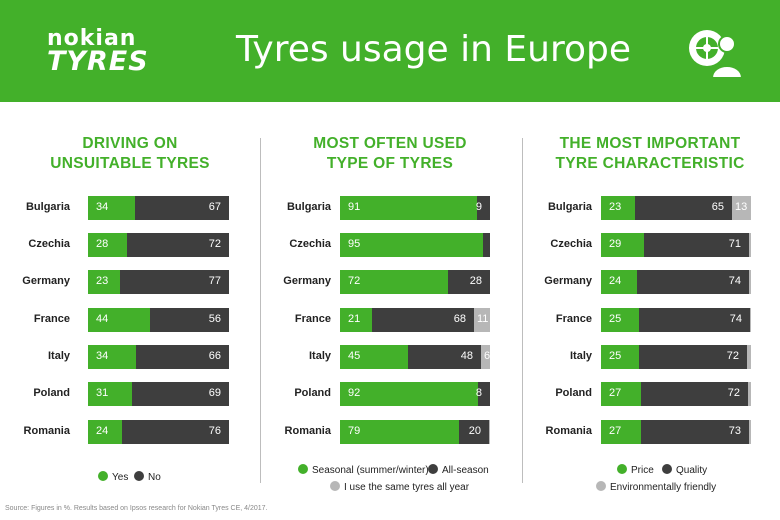 The height and width of the screenshot is (520, 780). I want to click on legend-item: Seasonal (summer/winter), so click(363, 470).